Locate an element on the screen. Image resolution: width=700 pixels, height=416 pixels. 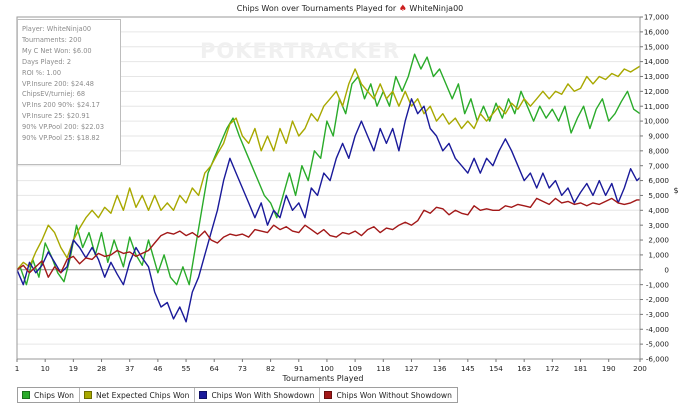
x-axis-label: Tournaments Played is located at coordinates (323, 378).